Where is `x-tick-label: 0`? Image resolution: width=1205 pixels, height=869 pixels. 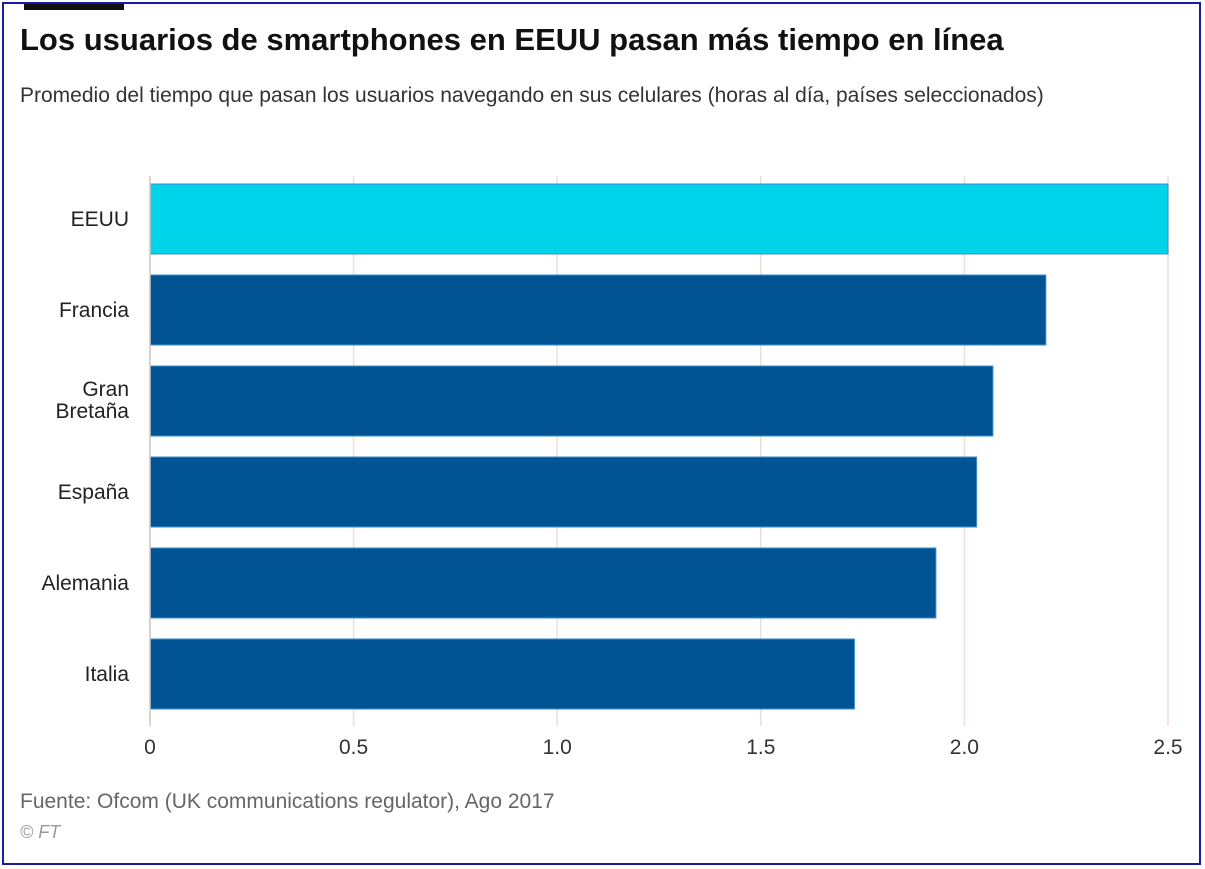
x-tick-label: 0 is located at coordinates (150, 747).